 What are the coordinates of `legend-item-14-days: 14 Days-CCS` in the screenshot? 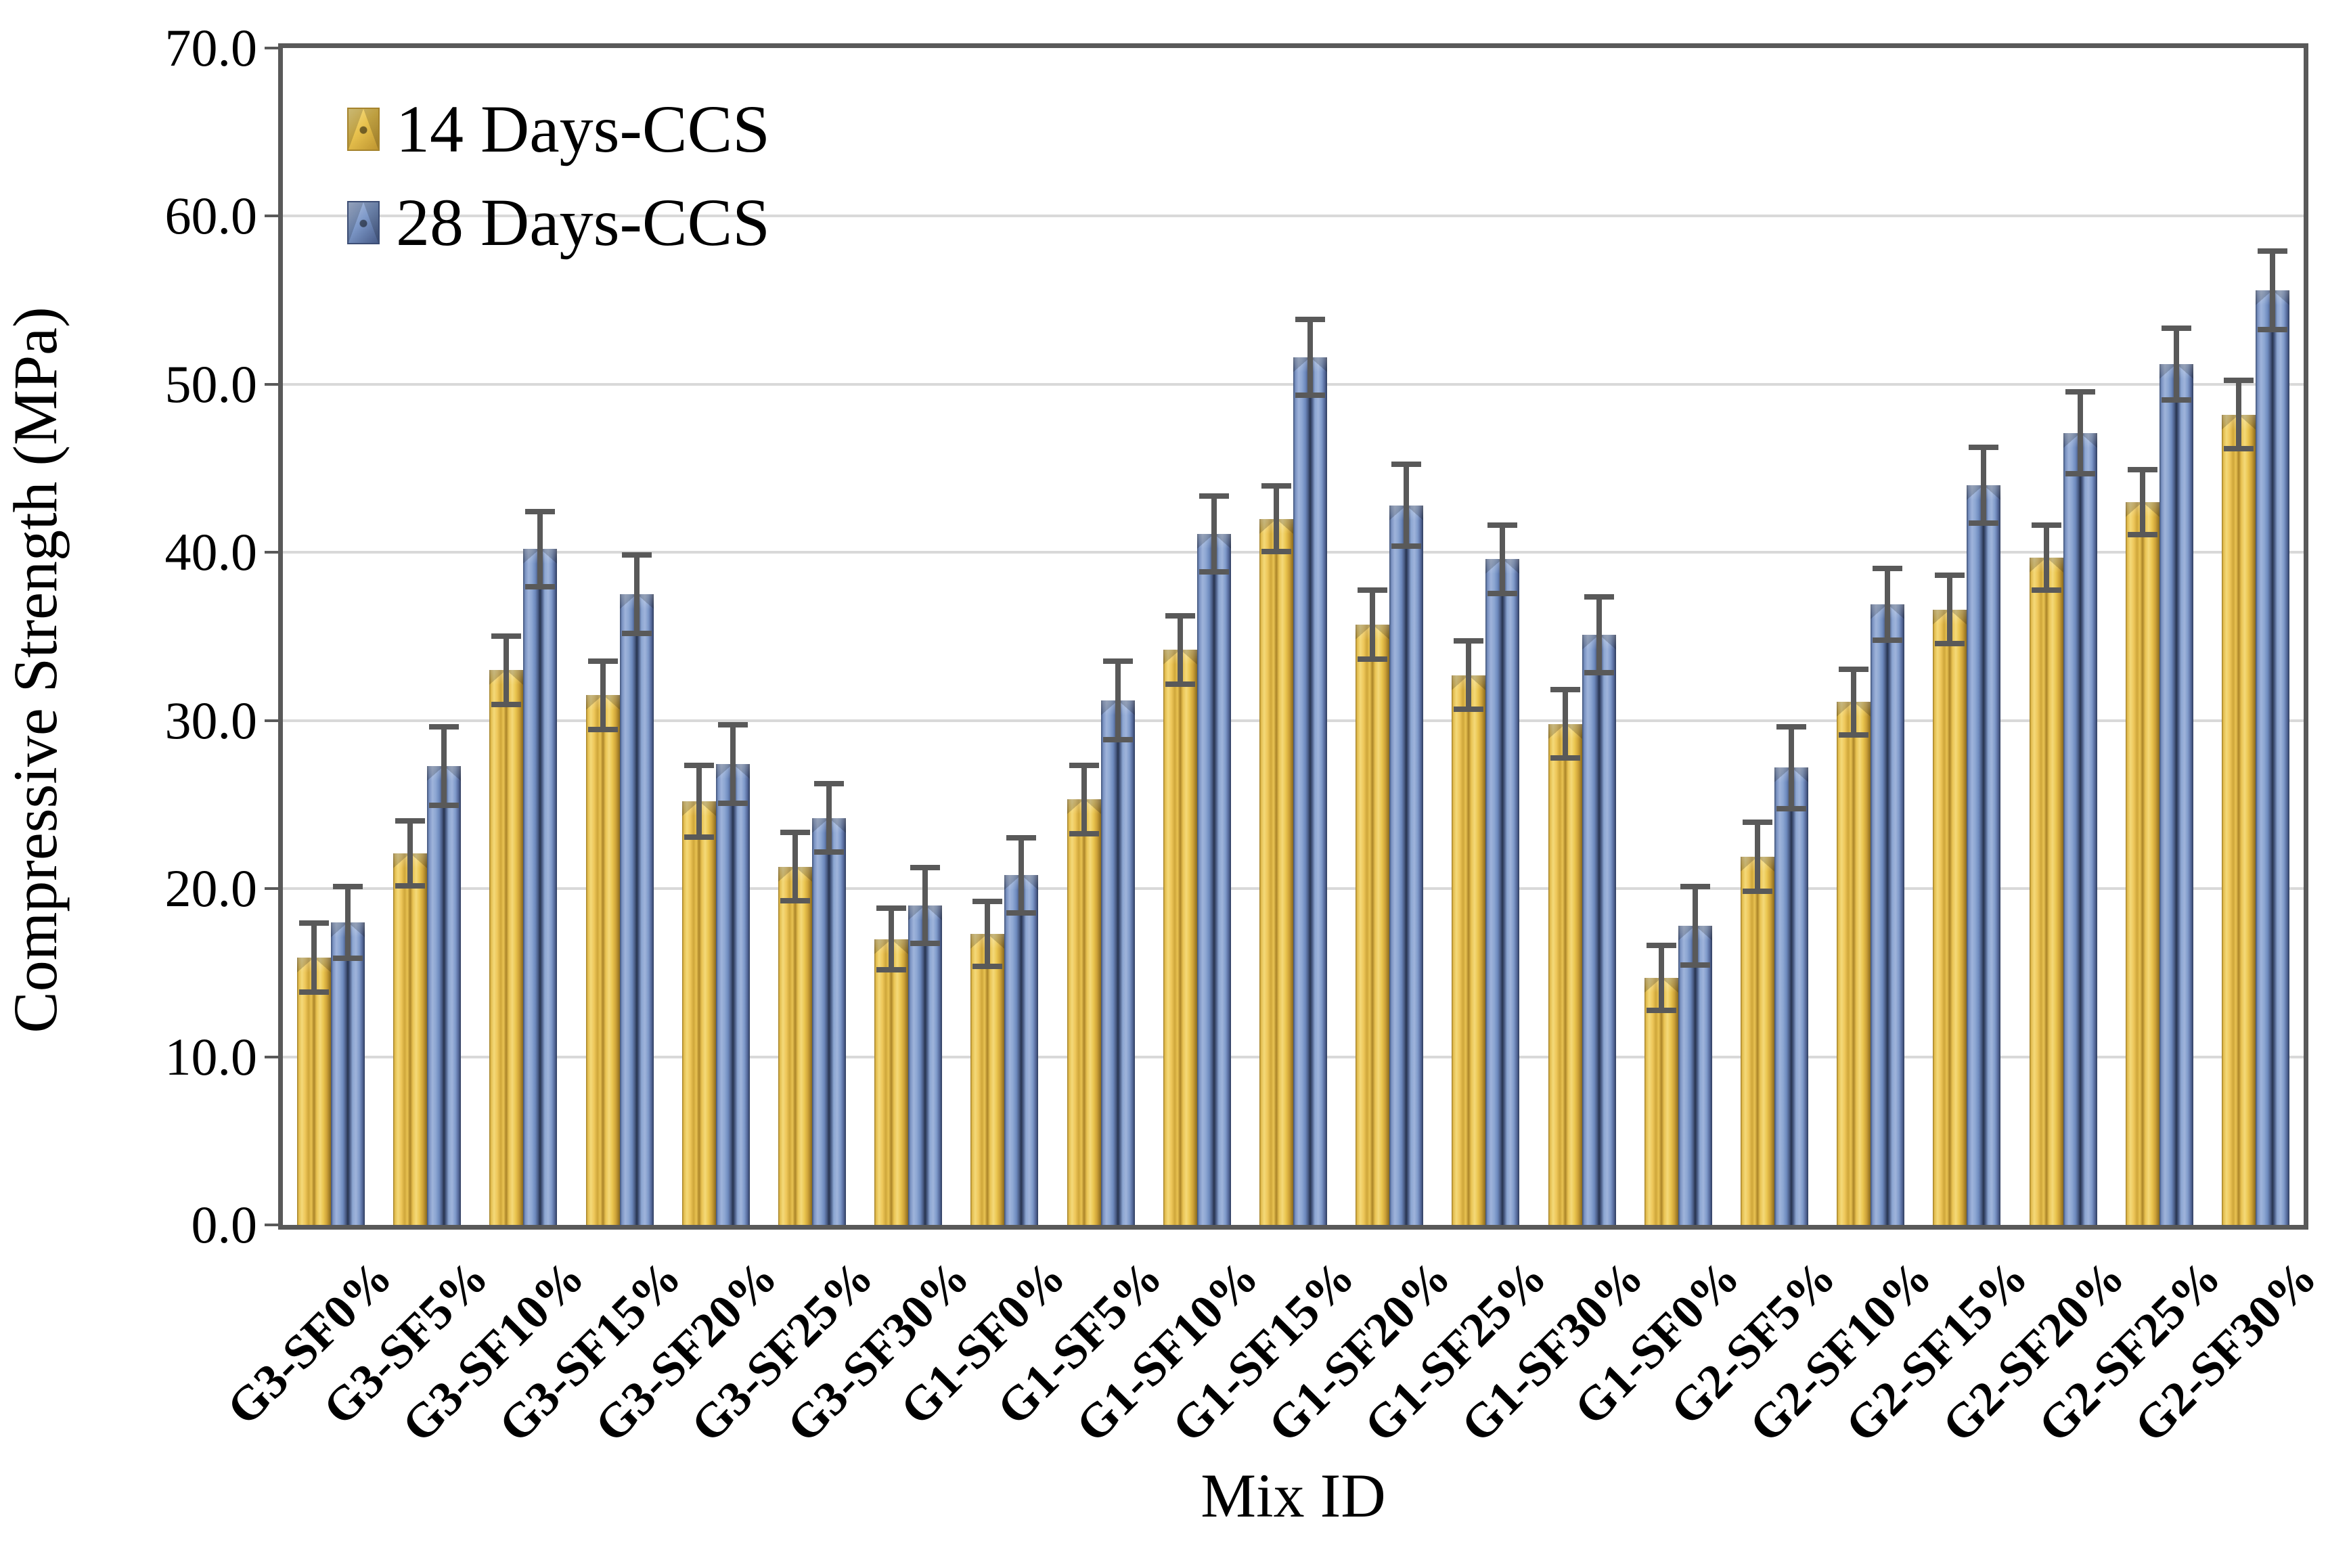 It's located at (559, 129).